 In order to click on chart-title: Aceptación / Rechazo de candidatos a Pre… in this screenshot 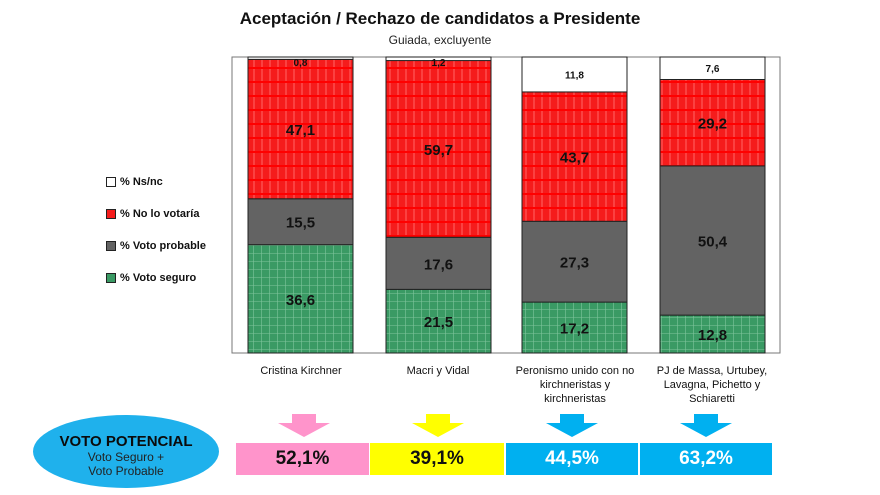, I will do `click(440, 18)`.